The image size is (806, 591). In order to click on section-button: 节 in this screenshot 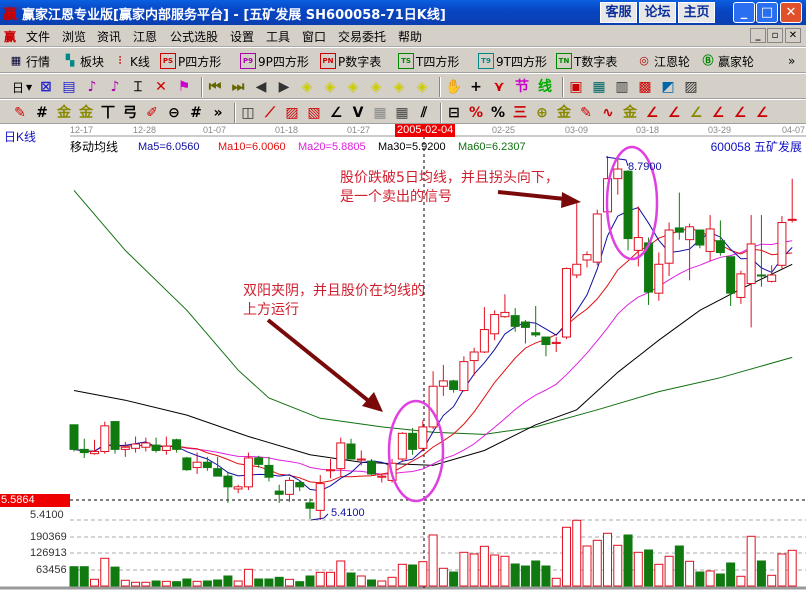, I will do `click(523, 87)`.